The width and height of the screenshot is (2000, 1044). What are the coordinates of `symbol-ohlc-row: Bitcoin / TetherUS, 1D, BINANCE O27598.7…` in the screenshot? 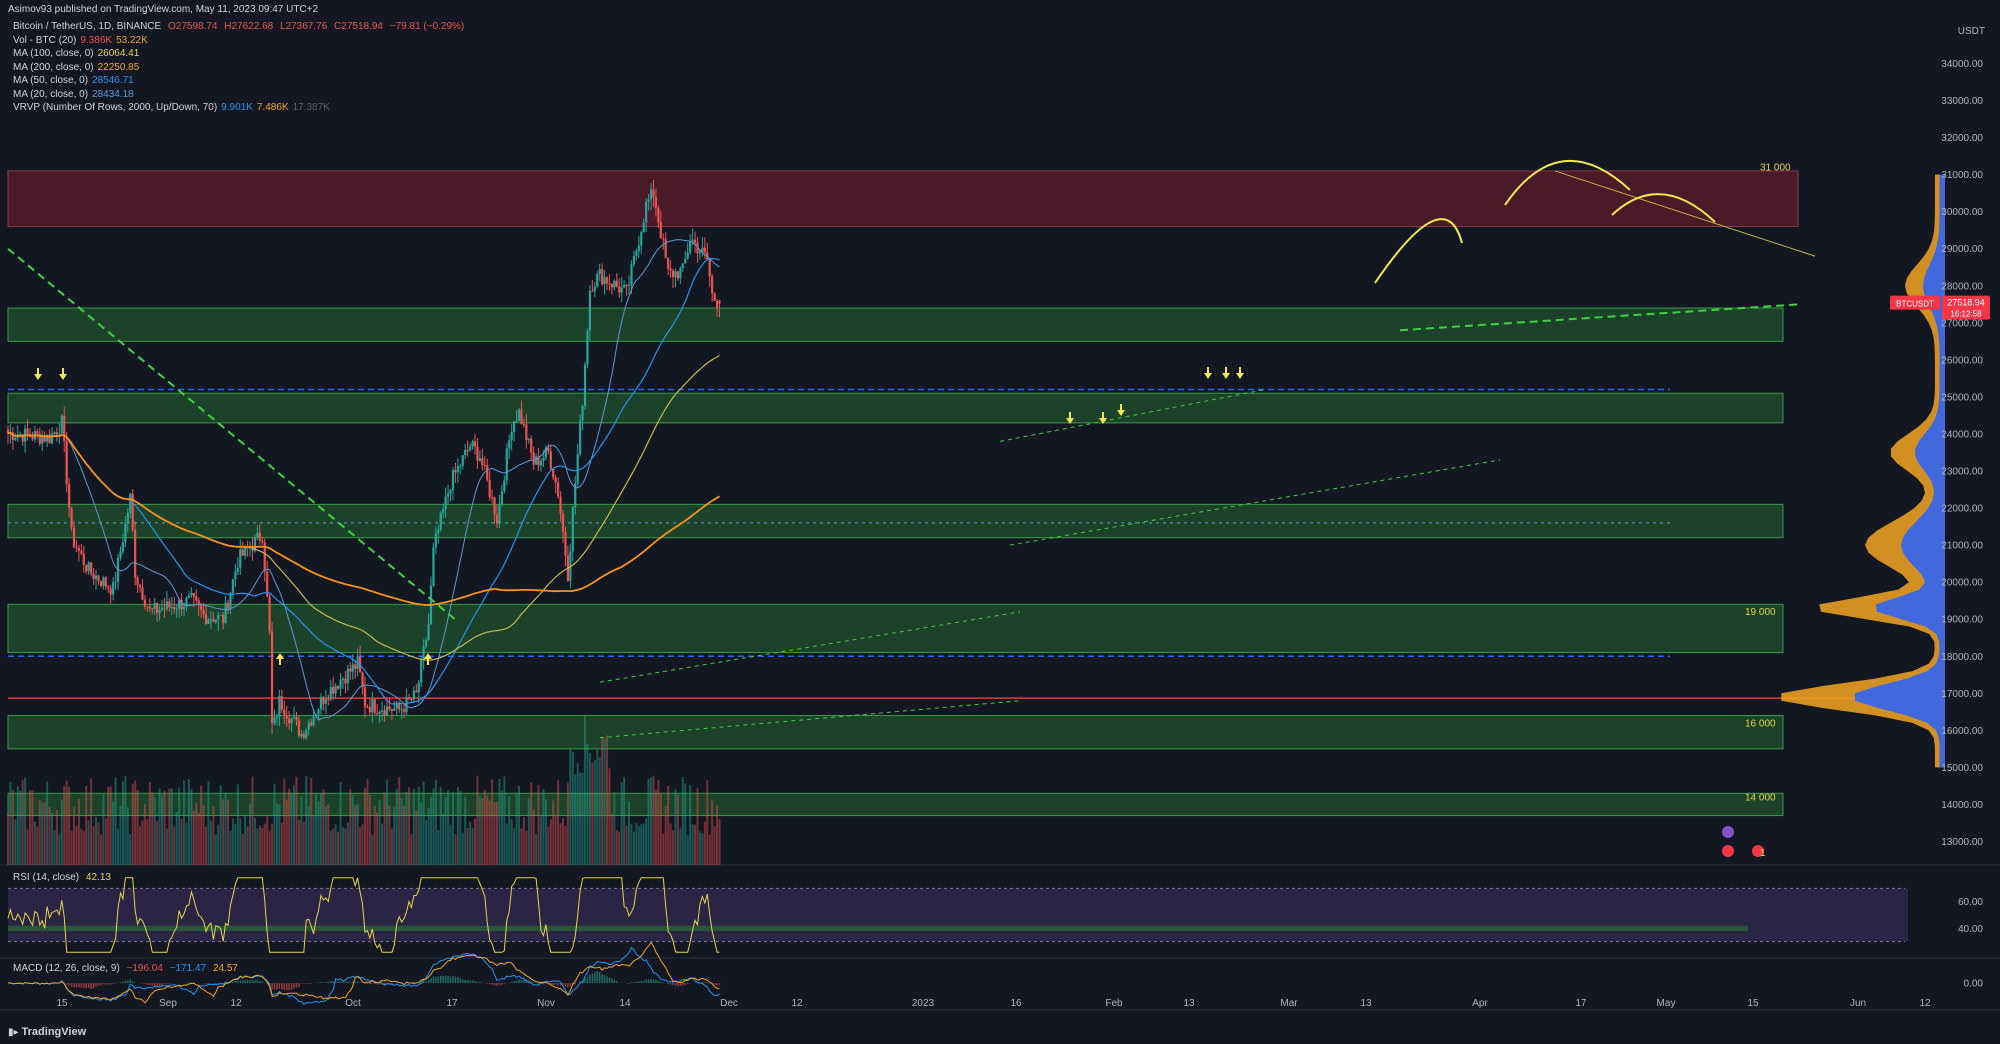 It's located at (238, 27).